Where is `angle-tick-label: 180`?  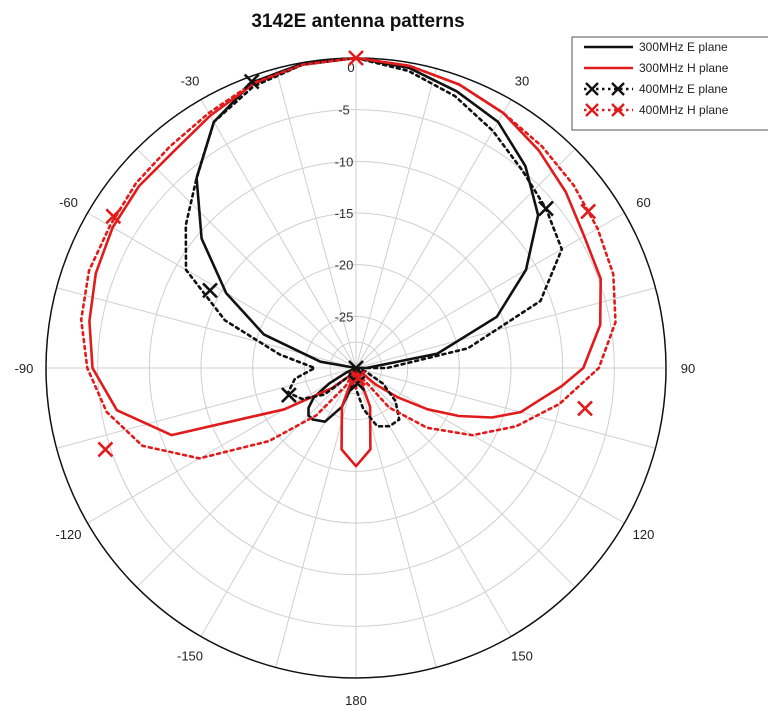
angle-tick-label: 180 is located at coordinates (356, 700).